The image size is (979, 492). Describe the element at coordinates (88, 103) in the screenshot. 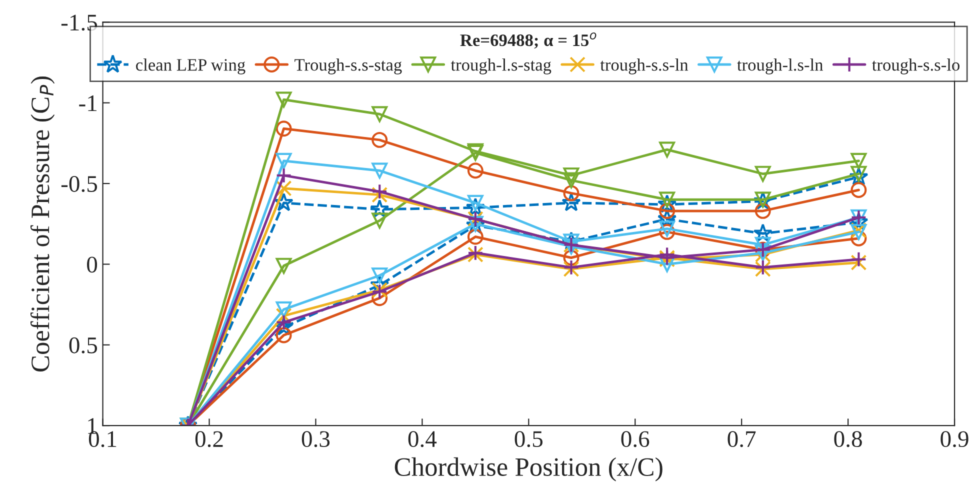

I see `y-tick-label: -1` at that location.